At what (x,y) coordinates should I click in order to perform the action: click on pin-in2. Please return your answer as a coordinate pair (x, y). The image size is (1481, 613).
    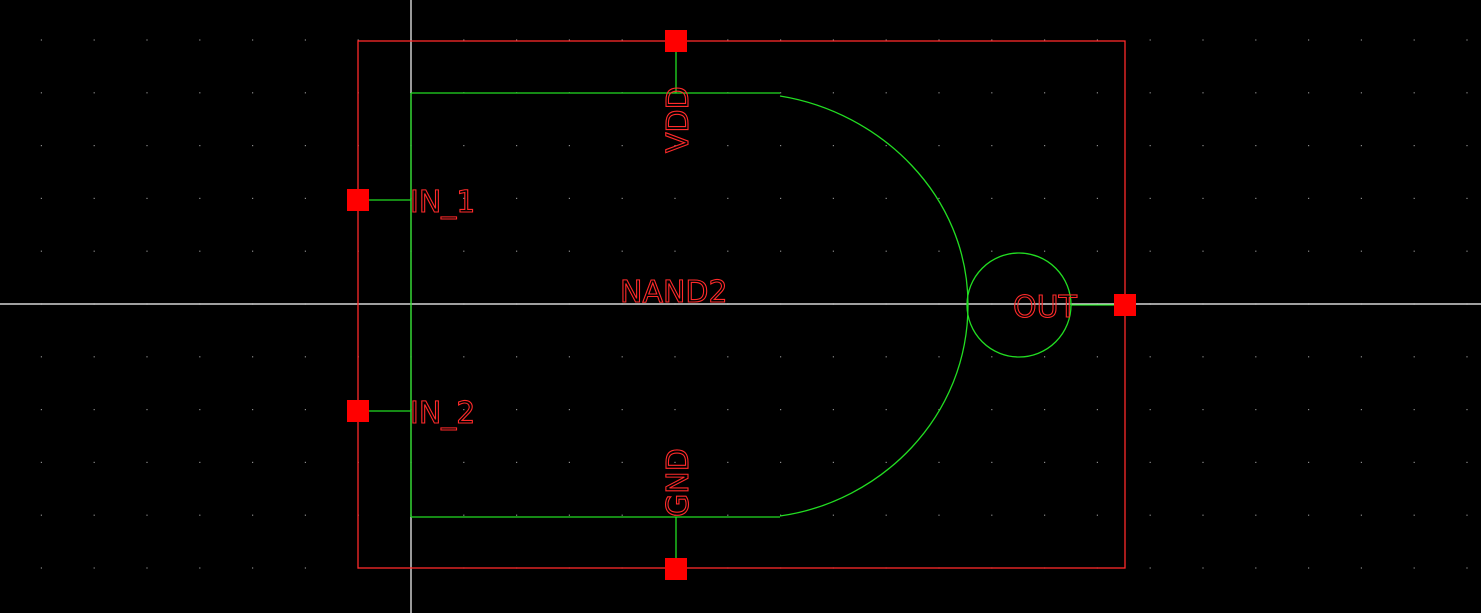
    Looking at the image, I should click on (358, 411).